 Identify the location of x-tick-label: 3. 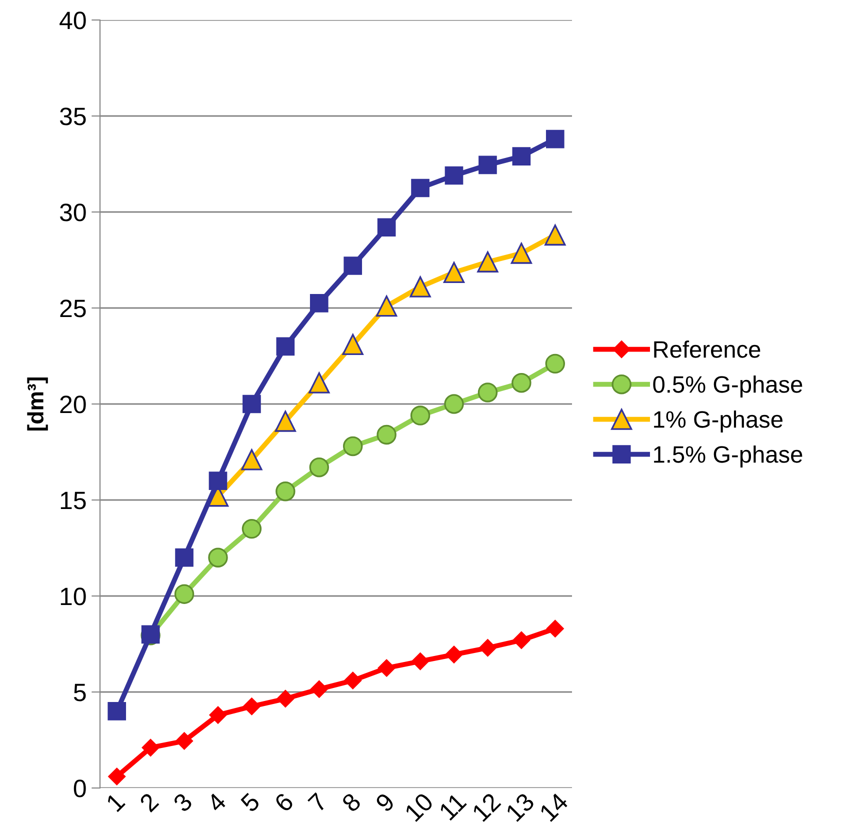
(183, 802).